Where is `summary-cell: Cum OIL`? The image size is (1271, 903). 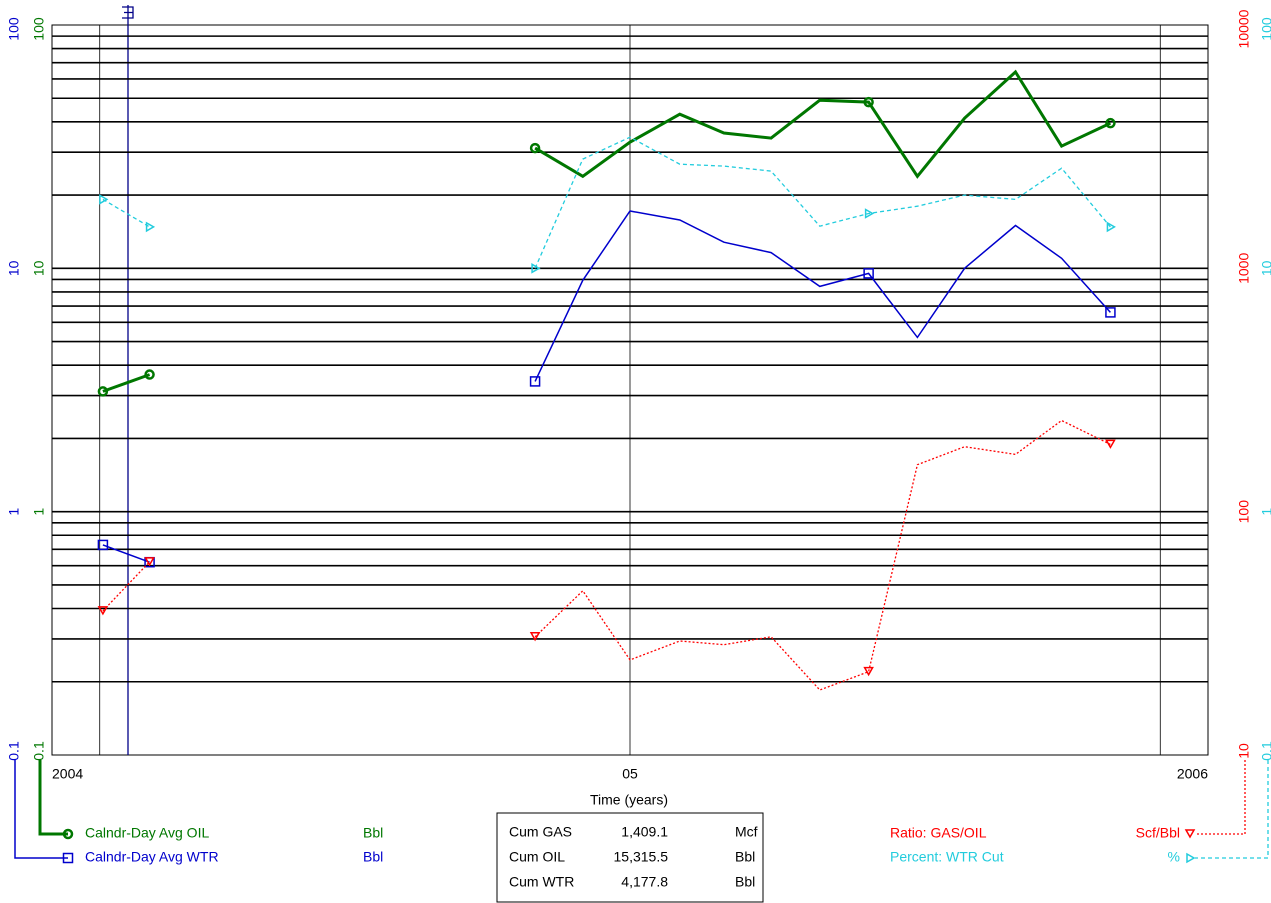 summary-cell: Cum OIL is located at coordinates (537, 857).